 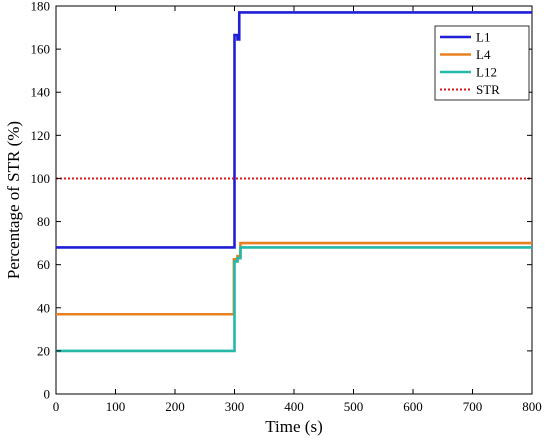 I want to click on legend-box, so click(x=482, y=63).